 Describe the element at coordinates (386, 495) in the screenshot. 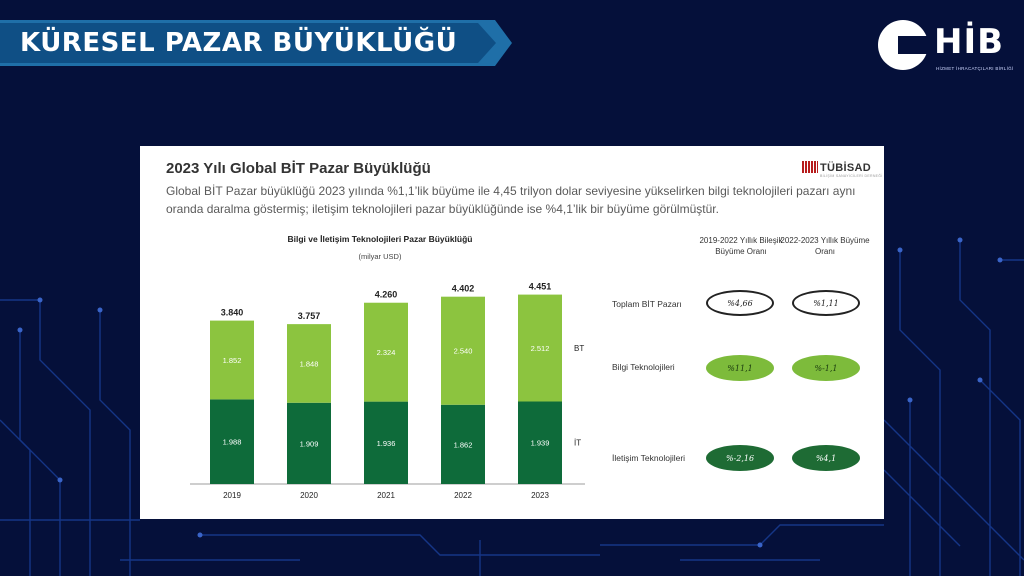

I see `x-tick-2021: 2021` at that location.